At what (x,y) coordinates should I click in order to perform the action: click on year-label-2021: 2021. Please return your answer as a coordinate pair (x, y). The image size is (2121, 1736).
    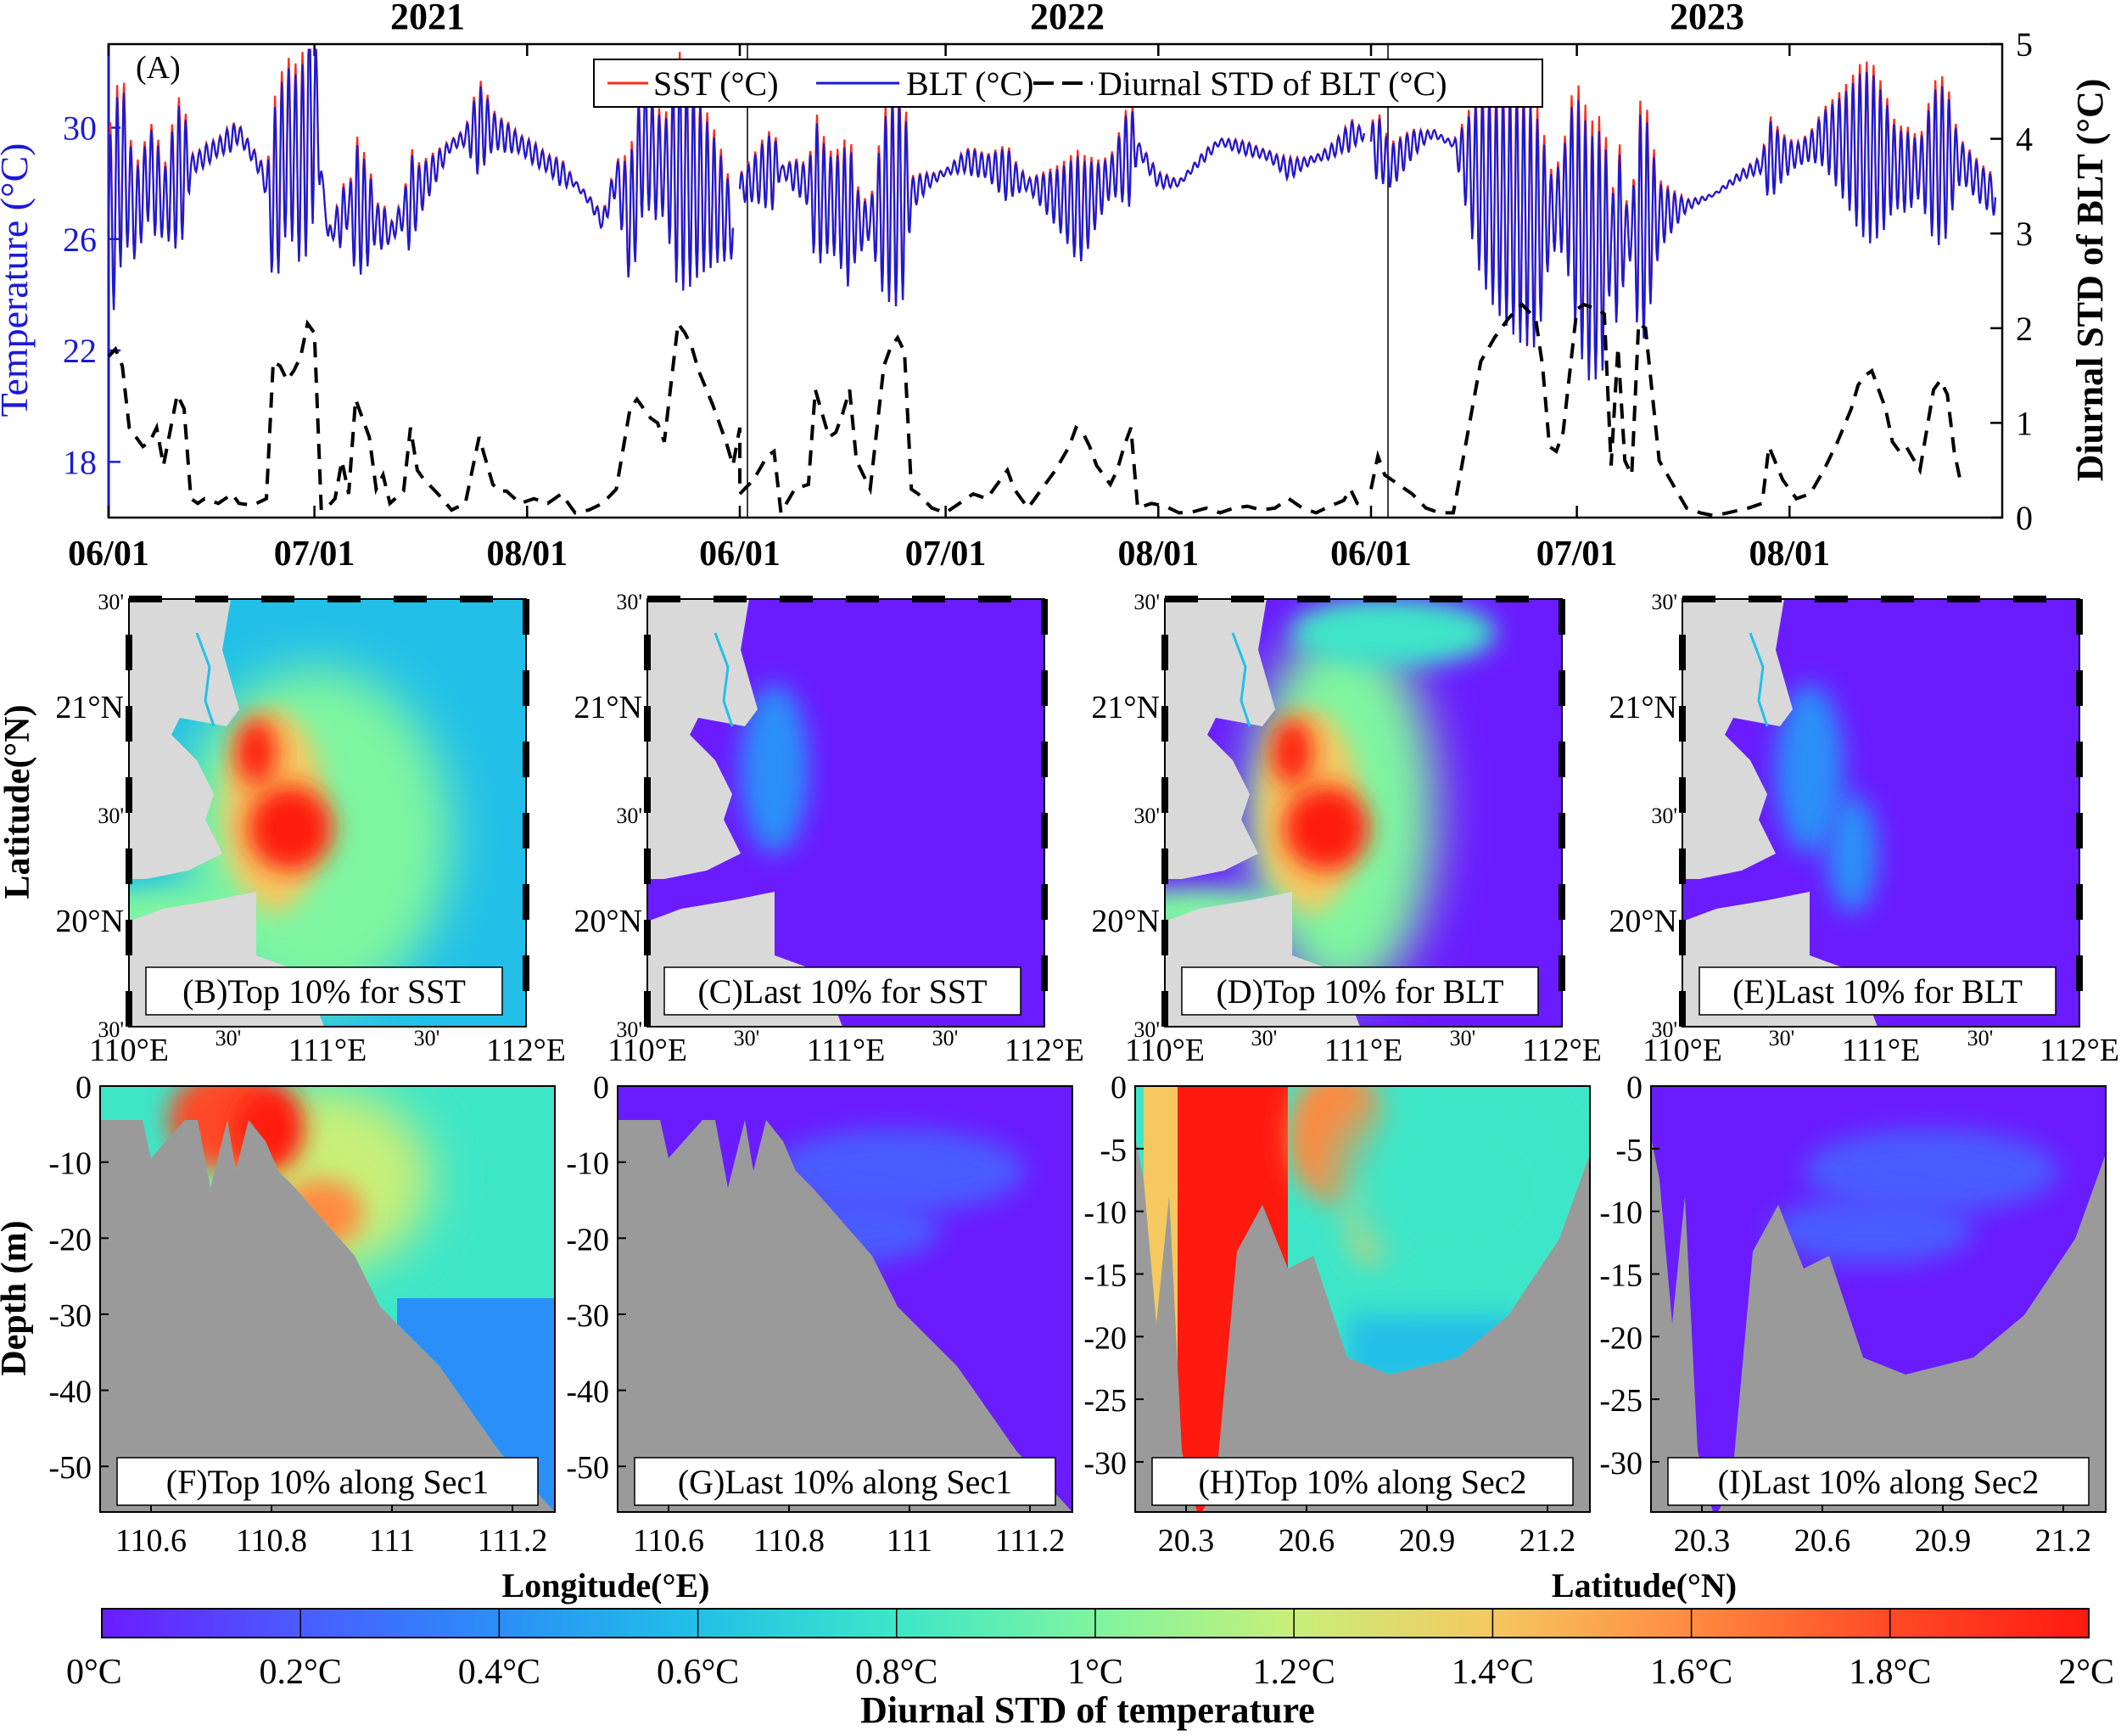
    Looking at the image, I should click on (427, 19).